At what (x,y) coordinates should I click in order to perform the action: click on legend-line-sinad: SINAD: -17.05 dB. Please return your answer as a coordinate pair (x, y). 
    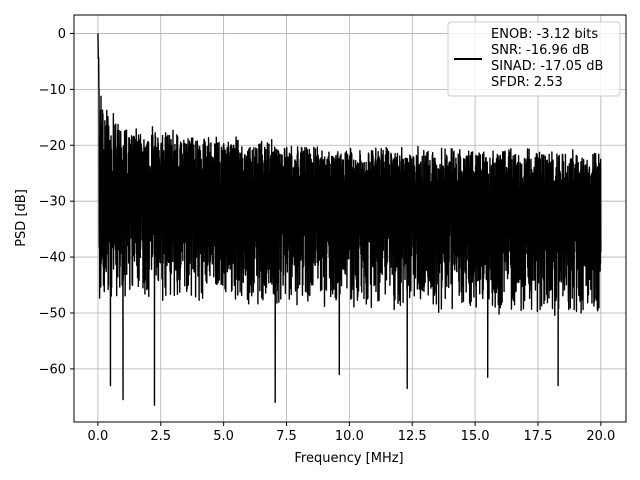
    Looking at the image, I should click on (547, 66).